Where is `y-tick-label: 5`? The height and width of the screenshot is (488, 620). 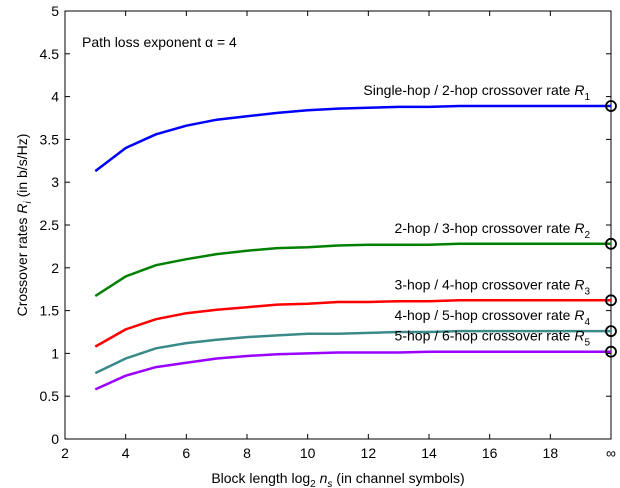
y-tick-label: 5 is located at coordinates (55, 11).